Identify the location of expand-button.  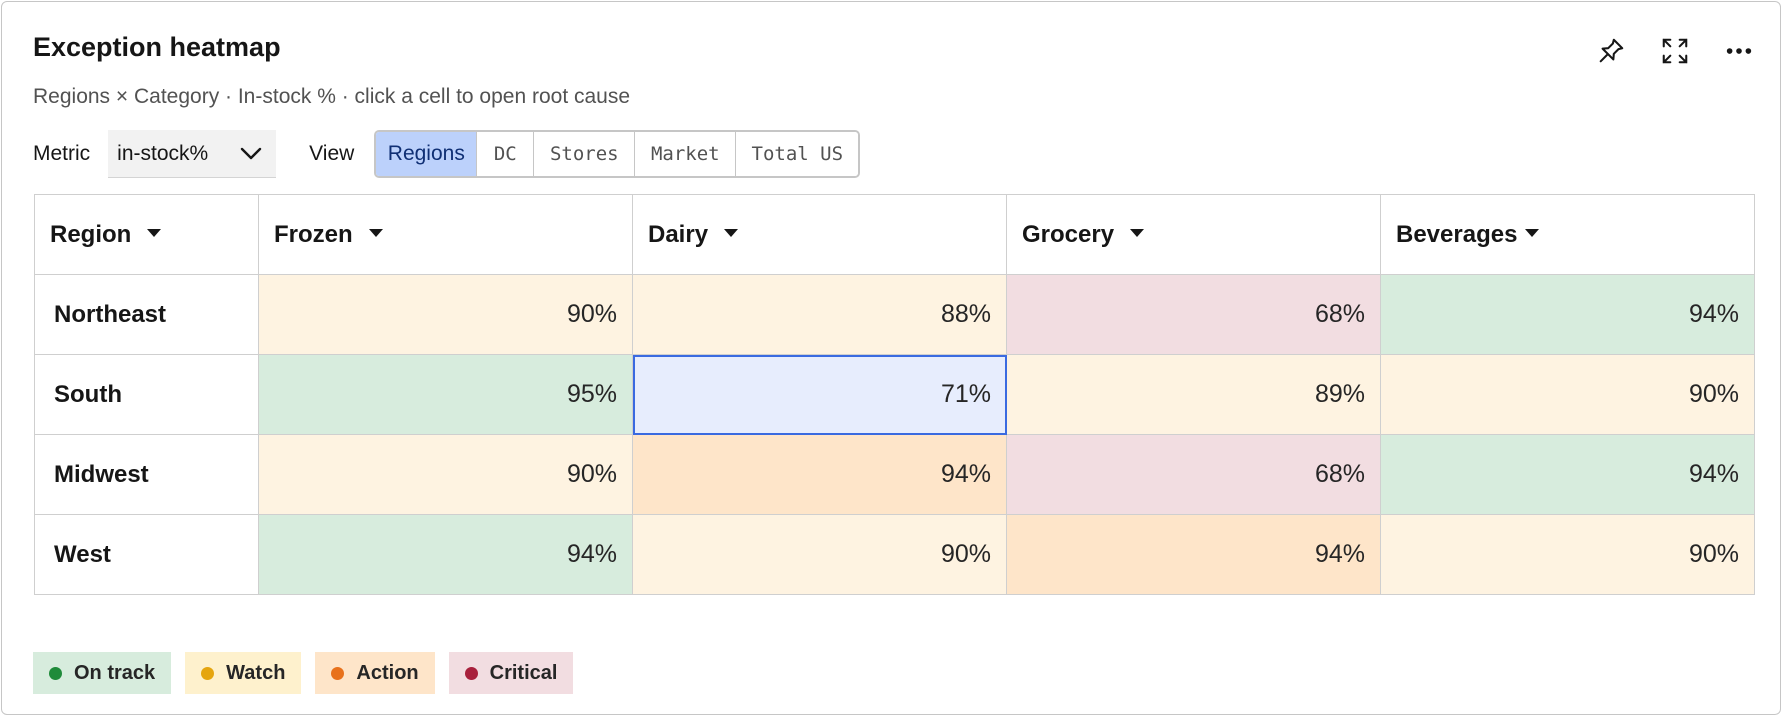
(1675, 51).